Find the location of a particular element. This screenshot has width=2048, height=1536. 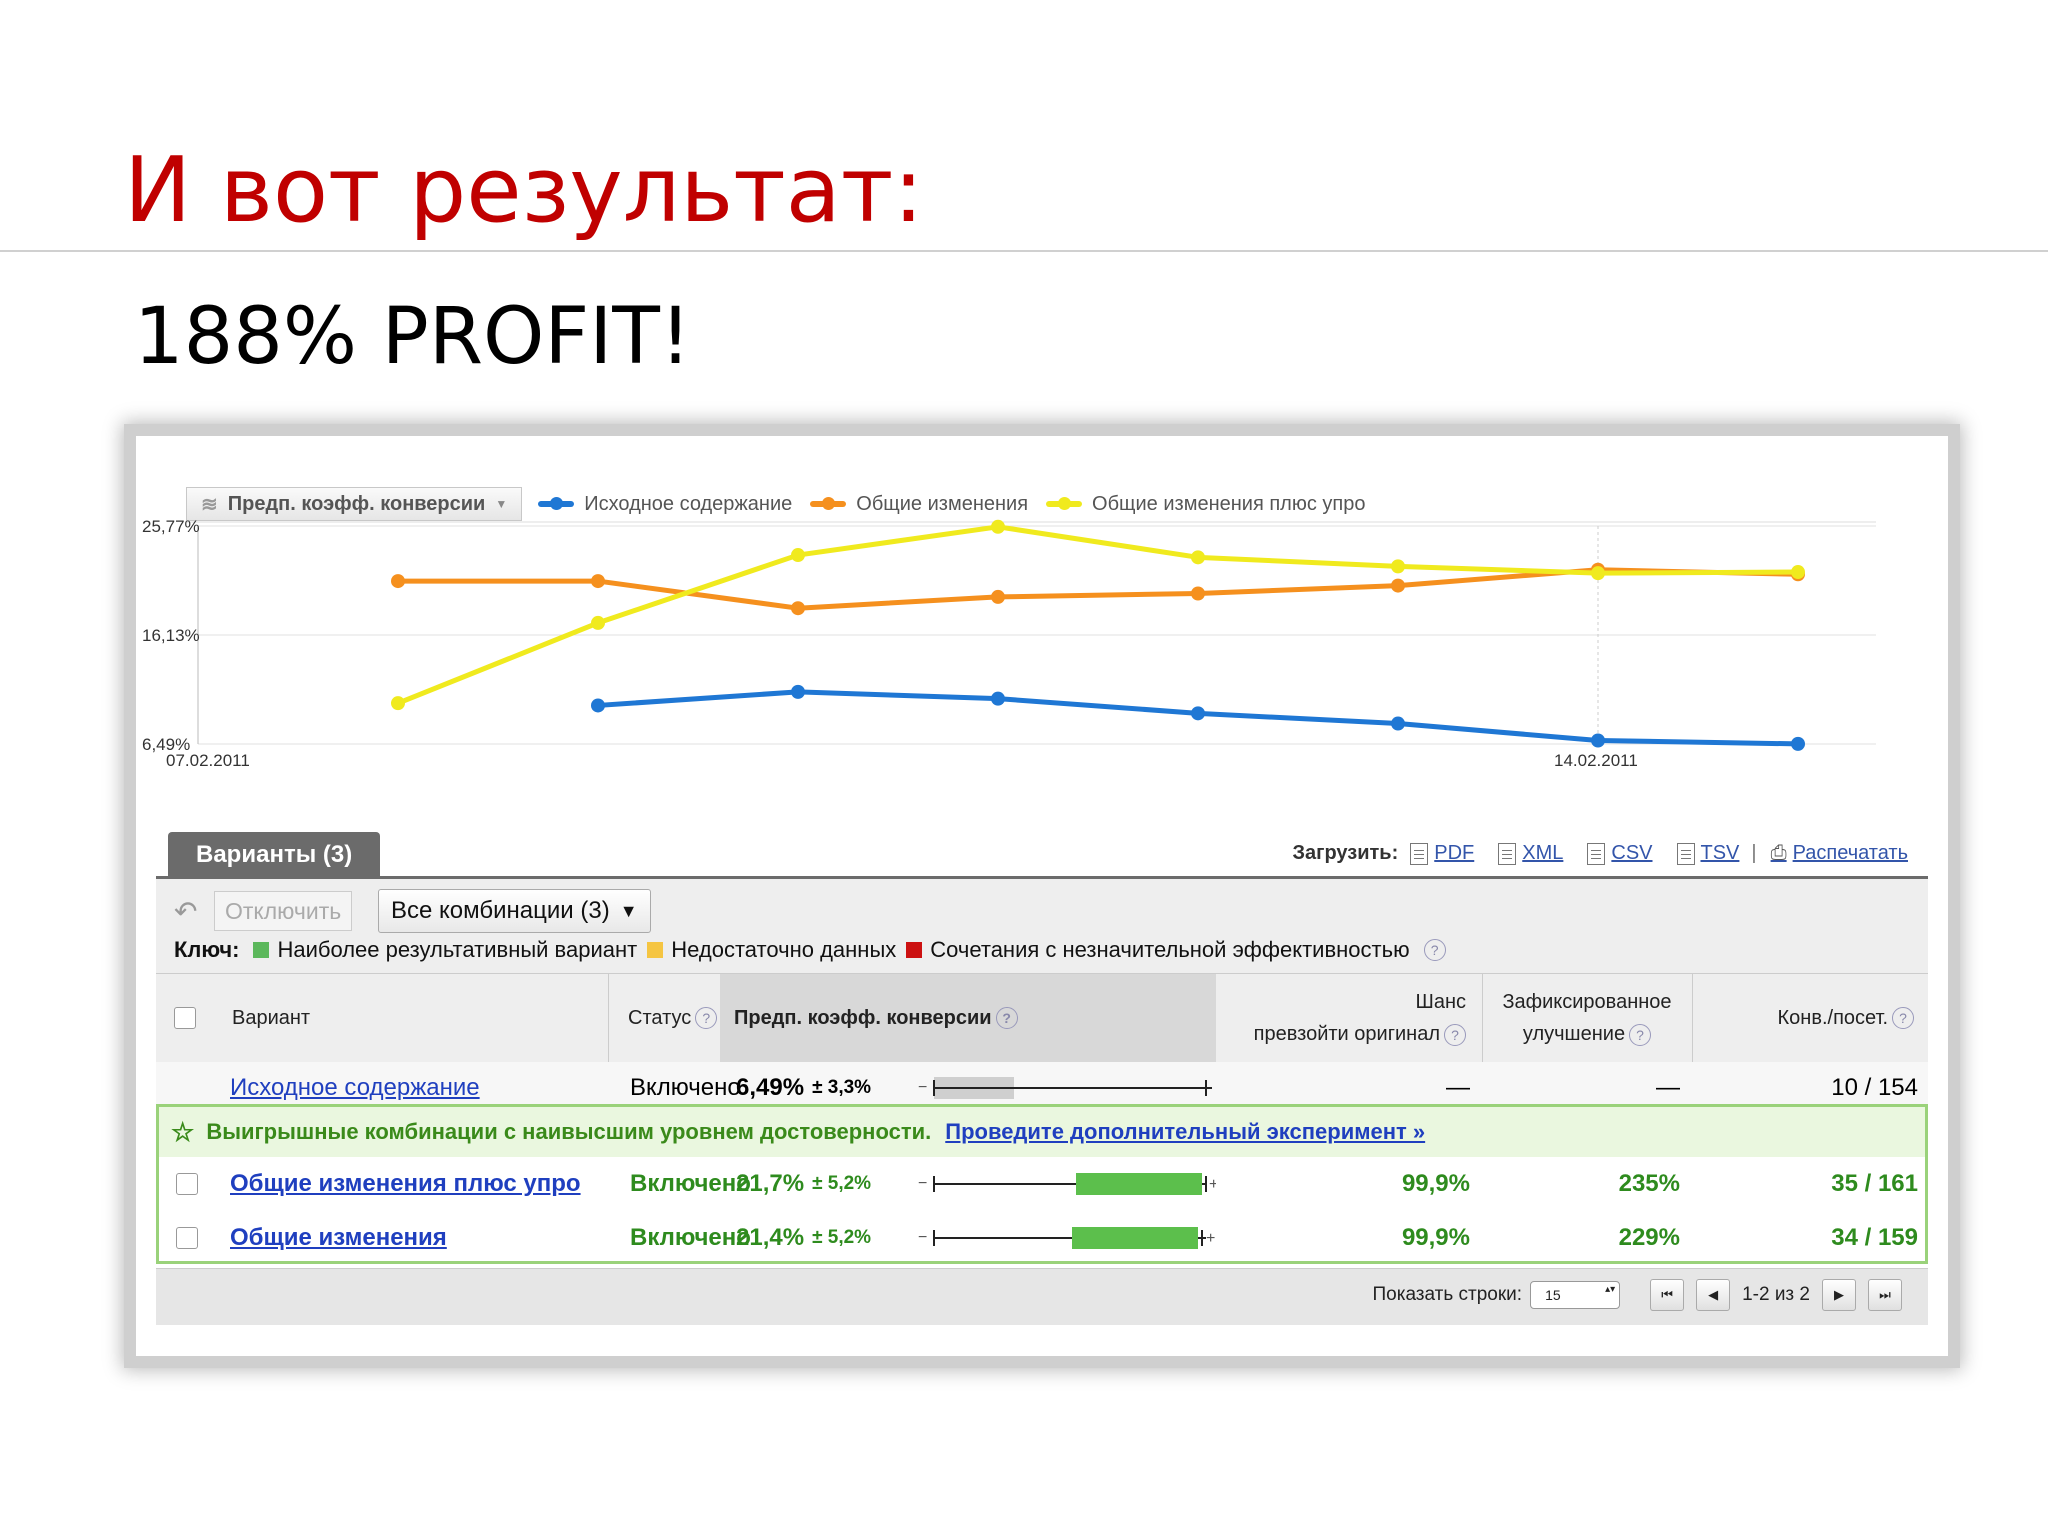

combinations-dropdown: Все комбинации (3) ▼ is located at coordinates (514, 911).